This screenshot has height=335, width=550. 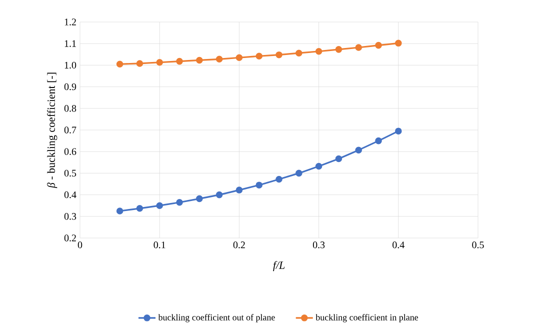 What do you see at coordinates (478, 245) in the screenshot?
I see `x-tick-label: 0.5` at bounding box center [478, 245].